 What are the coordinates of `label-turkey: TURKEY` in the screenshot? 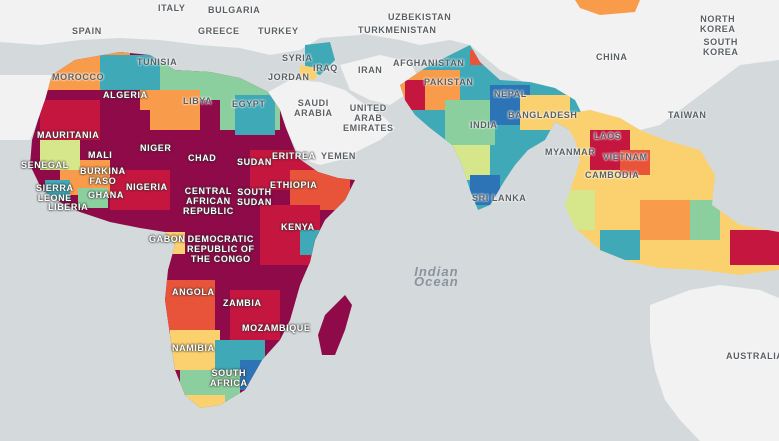 It's located at (278, 31).